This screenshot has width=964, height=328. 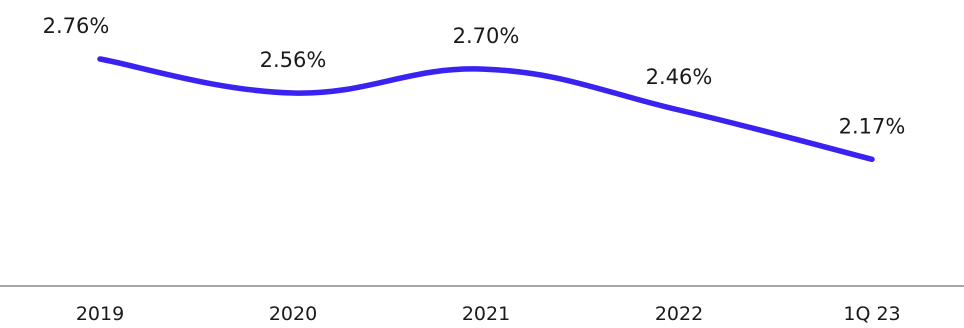 What do you see at coordinates (872, 126) in the screenshot?
I see `data-label: 2.17%` at bounding box center [872, 126].